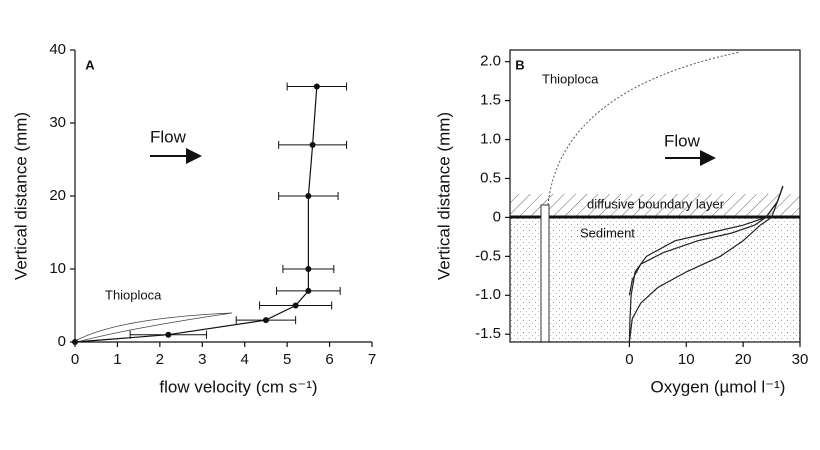 Image resolution: width=820 pixels, height=450 pixels. Describe the element at coordinates (287, 359) in the screenshot. I see `x-tick-label: 5` at that location.